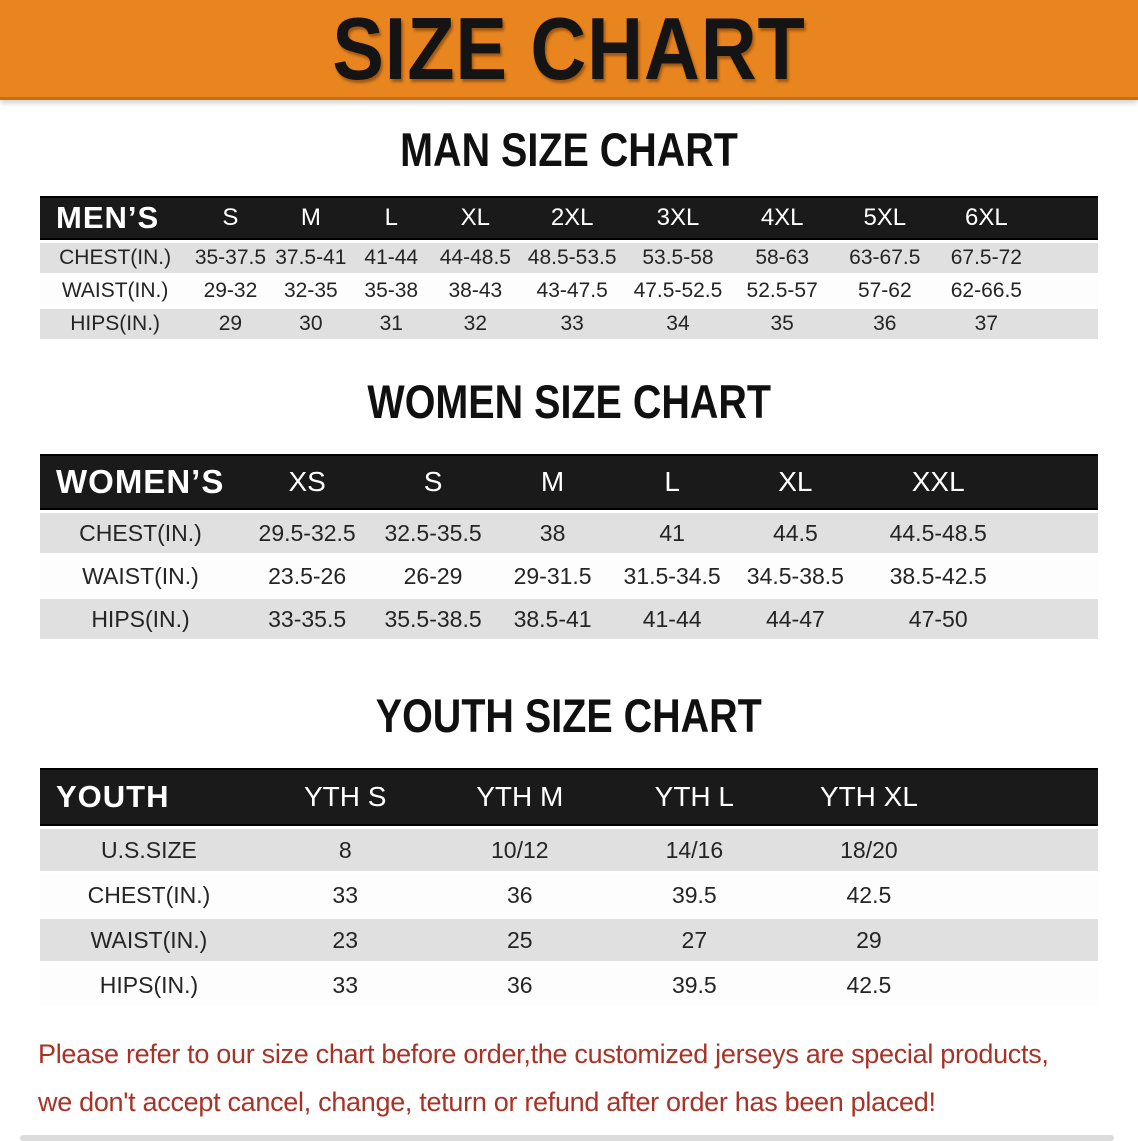 The width and height of the screenshot is (1138, 1141). I want to click on measurement-value-cell: 44.5-48.5, so click(938, 533).